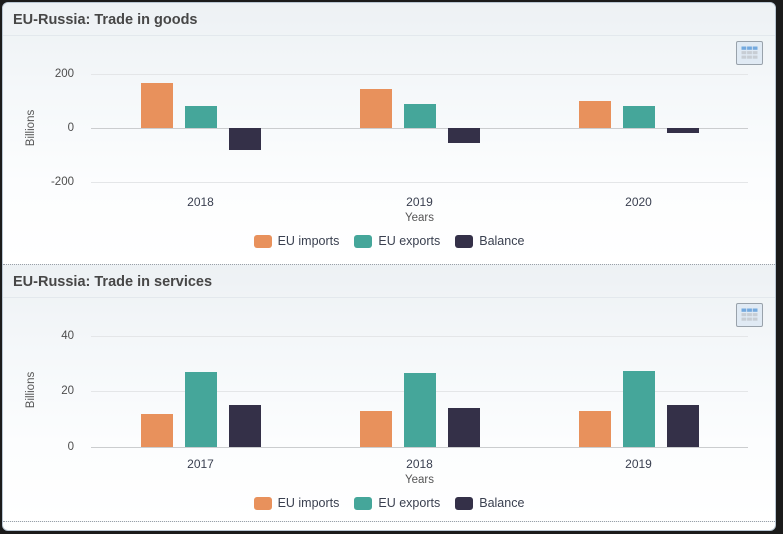 This screenshot has width=783, height=534. I want to click on chart-title-services: EU-Russia: Trade in services, so click(389, 281).